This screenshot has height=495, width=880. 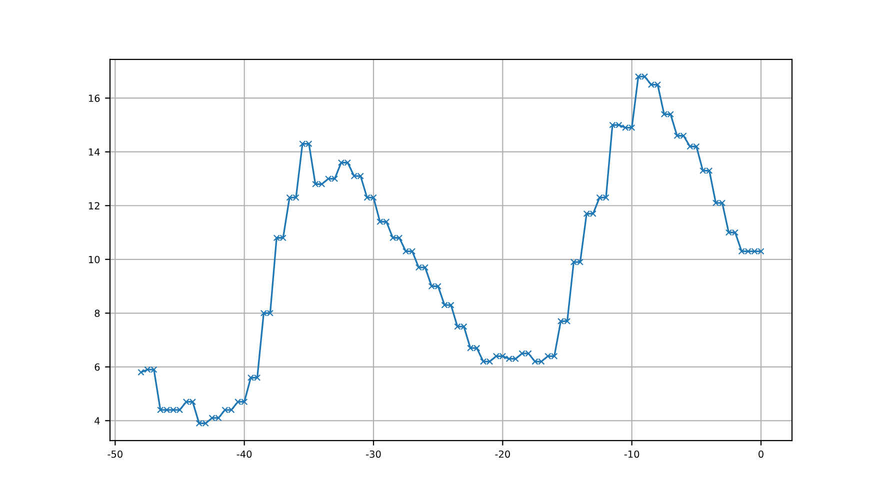 What do you see at coordinates (97, 420) in the screenshot?
I see `y-tick-label: 4` at bounding box center [97, 420].